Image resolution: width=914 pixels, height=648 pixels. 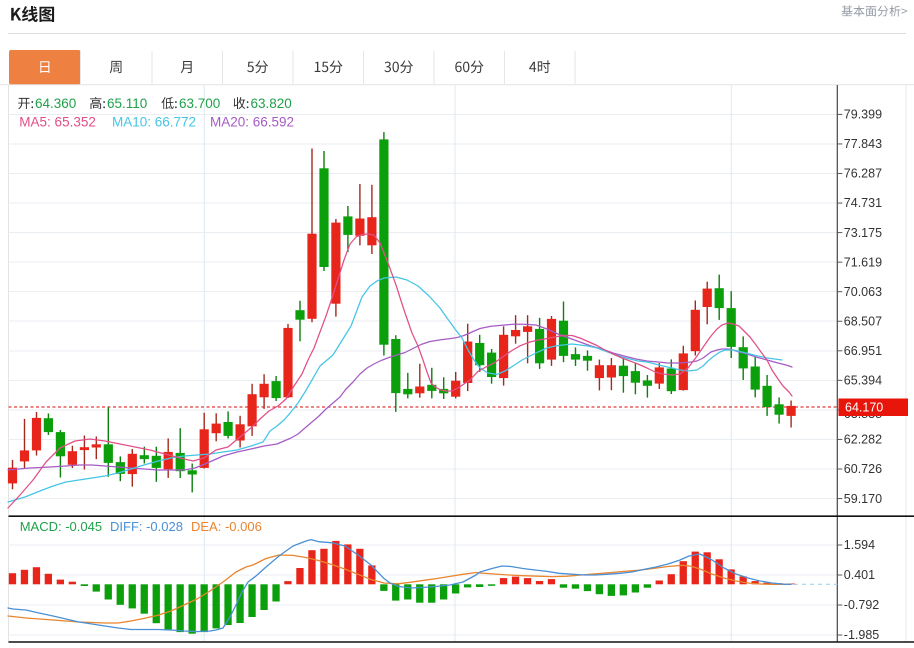 I want to click on svg-text: 76.287, so click(x=863, y=174).